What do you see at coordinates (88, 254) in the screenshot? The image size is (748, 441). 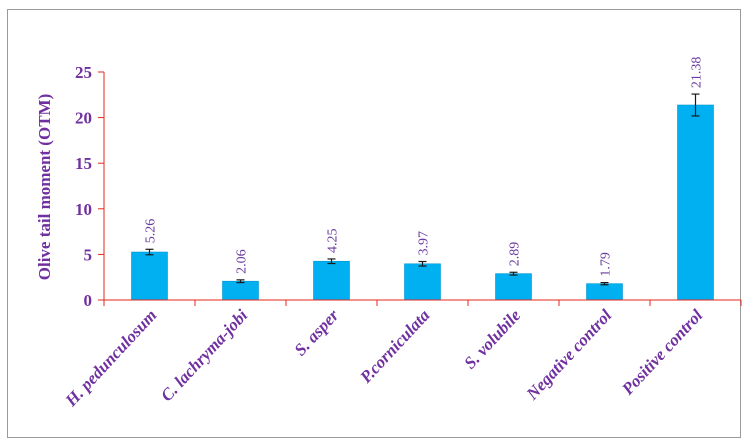 I see `y-tick-label: 5` at bounding box center [88, 254].